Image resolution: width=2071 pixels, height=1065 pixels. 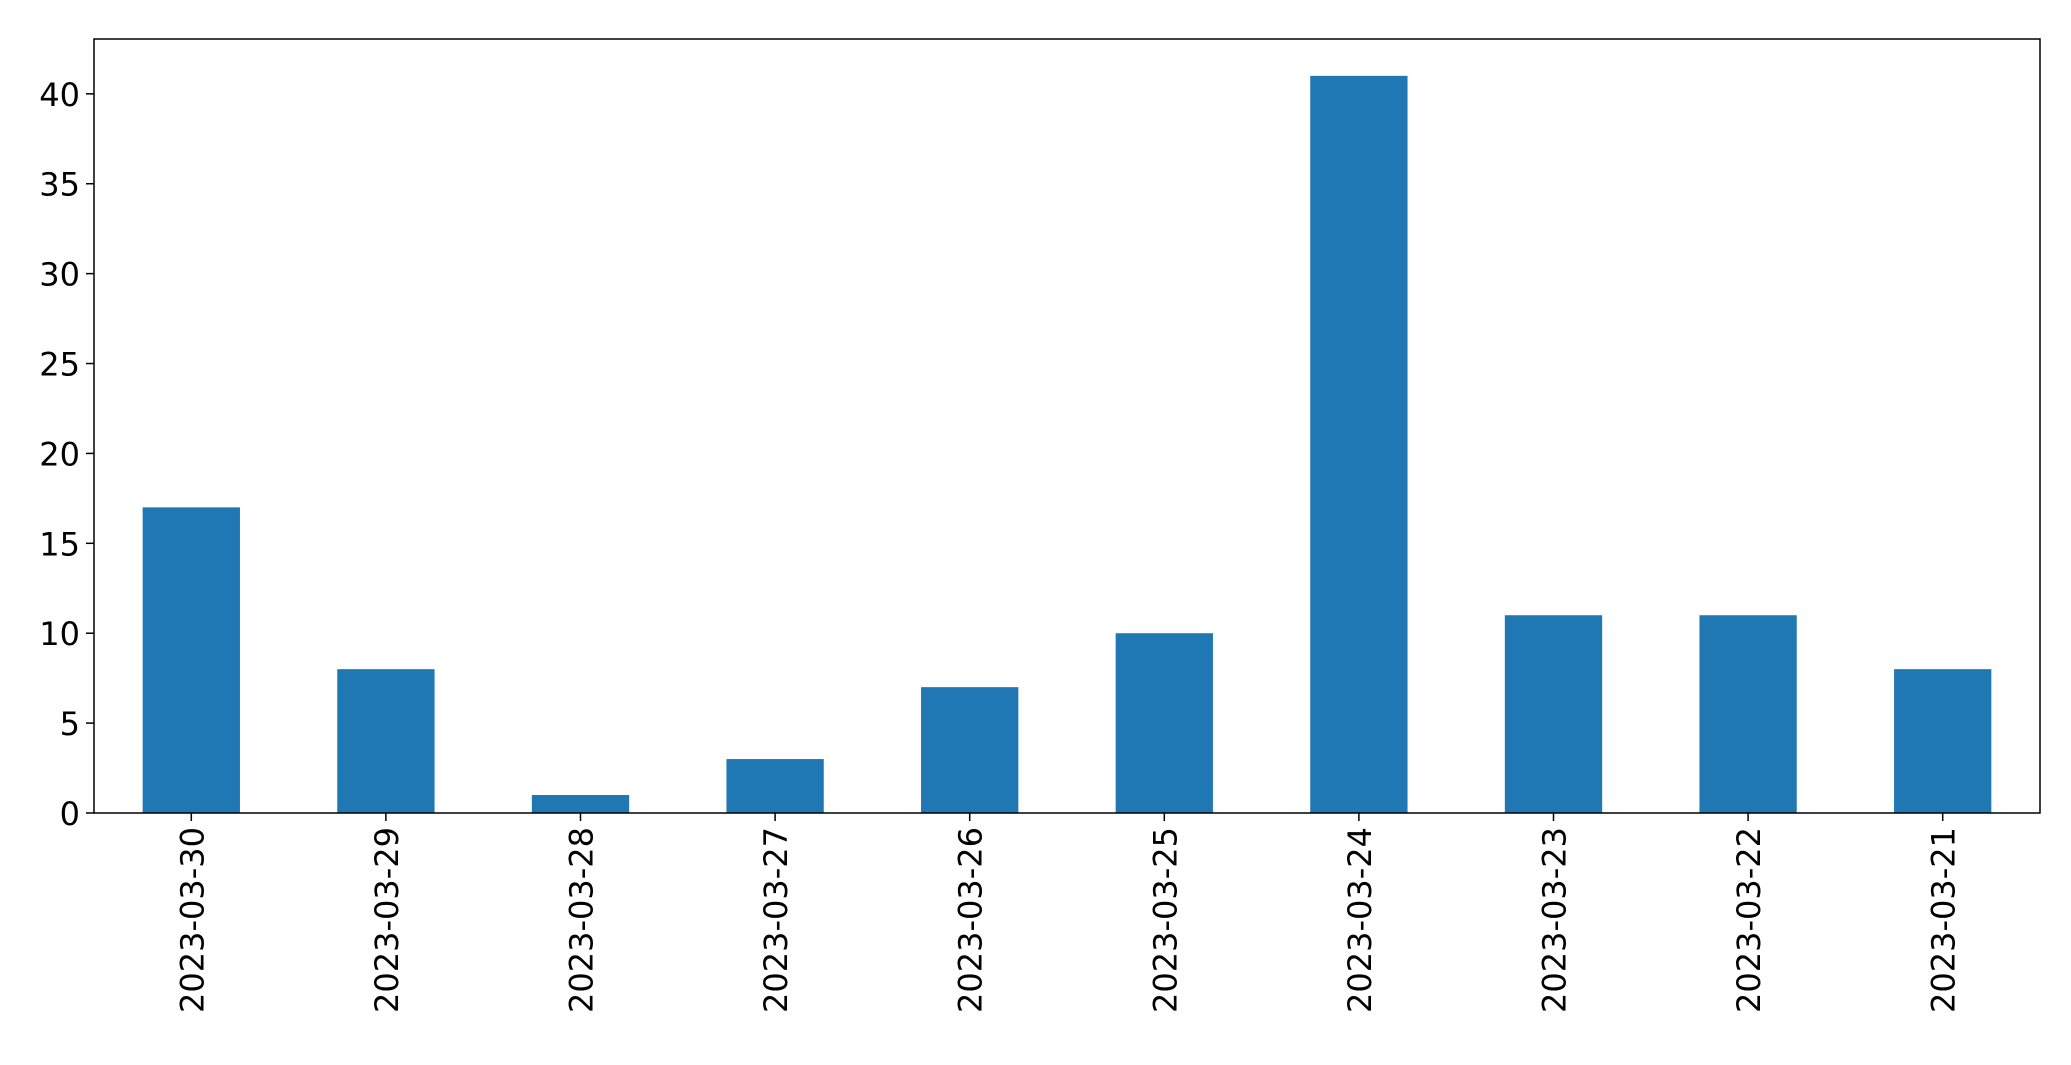 I want to click on y-tick-label: 10, so click(x=59, y=634).